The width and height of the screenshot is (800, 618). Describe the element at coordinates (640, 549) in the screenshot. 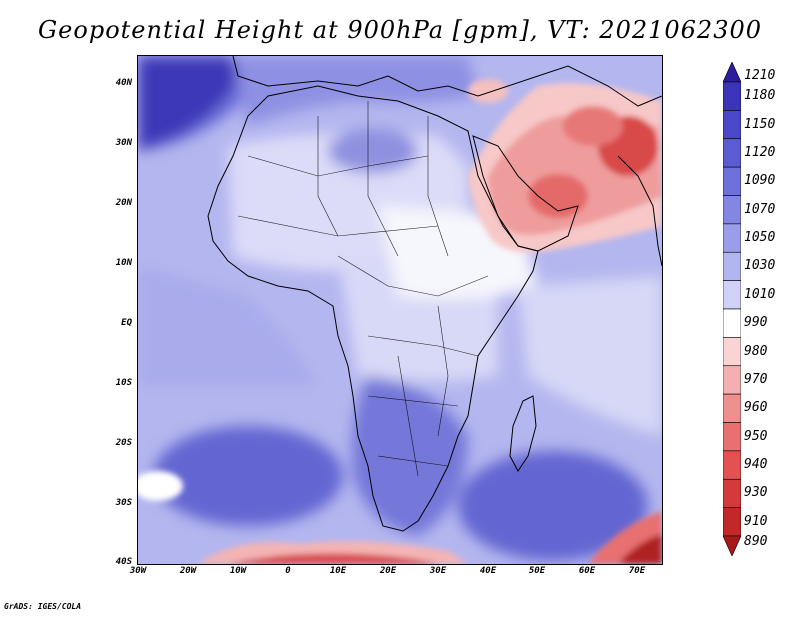

I see `southwest-indian-low-core` at that location.